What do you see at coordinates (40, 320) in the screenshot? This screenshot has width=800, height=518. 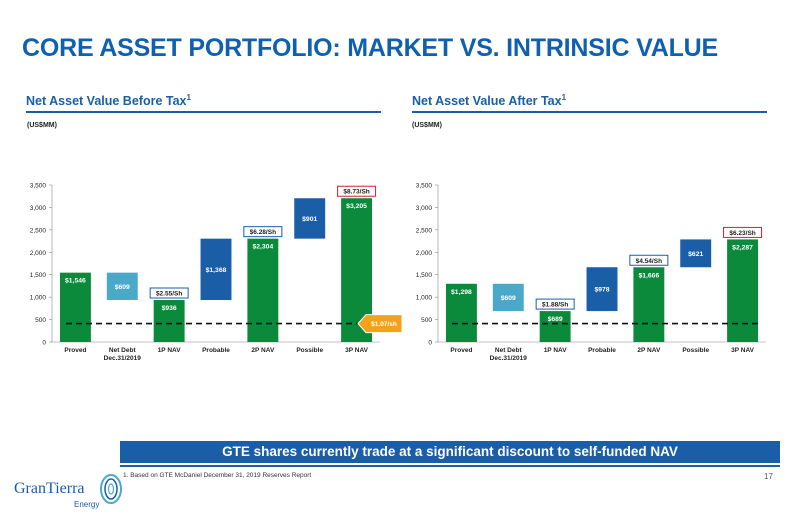 I see `left-y-tick-label: 500` at bounding box center [40, 320].